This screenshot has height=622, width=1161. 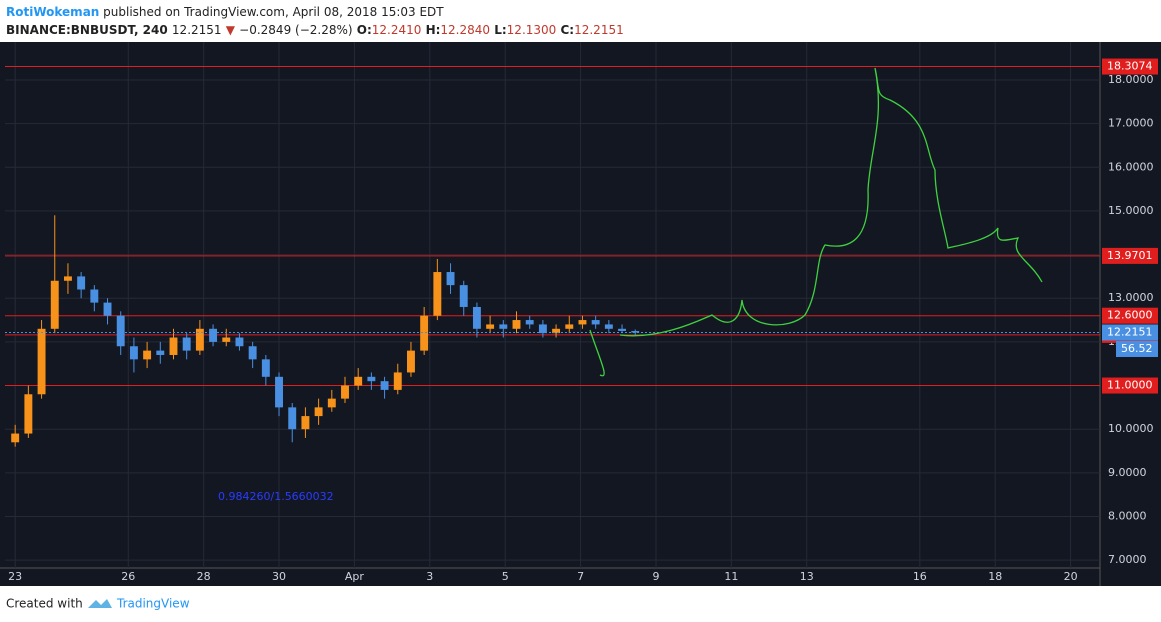 I want to click on y-tick-label: 10.0000, so click(x=1131, y=428).